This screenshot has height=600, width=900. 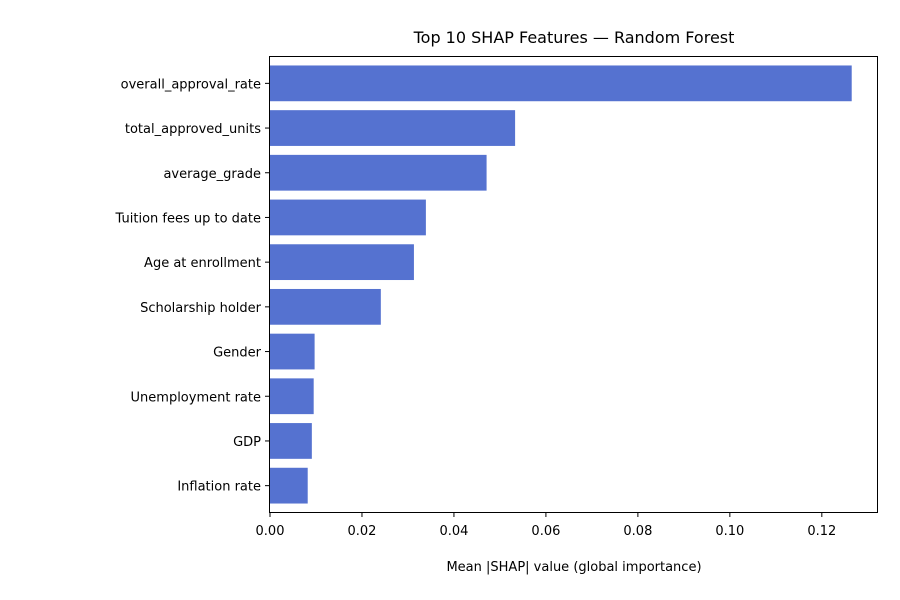 What do you see at coordinates (212, 174) in the screenshot?
I see `y-tick-label: average_grade` at bounding box center [212, 174].